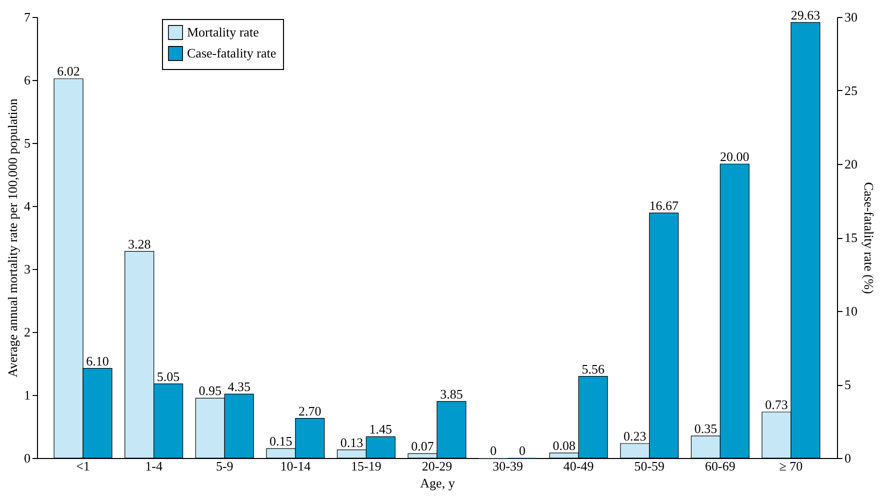 This screenshot has width=889, height=503. I want to click on x-tick-label: 5-9, so click(225, 466).